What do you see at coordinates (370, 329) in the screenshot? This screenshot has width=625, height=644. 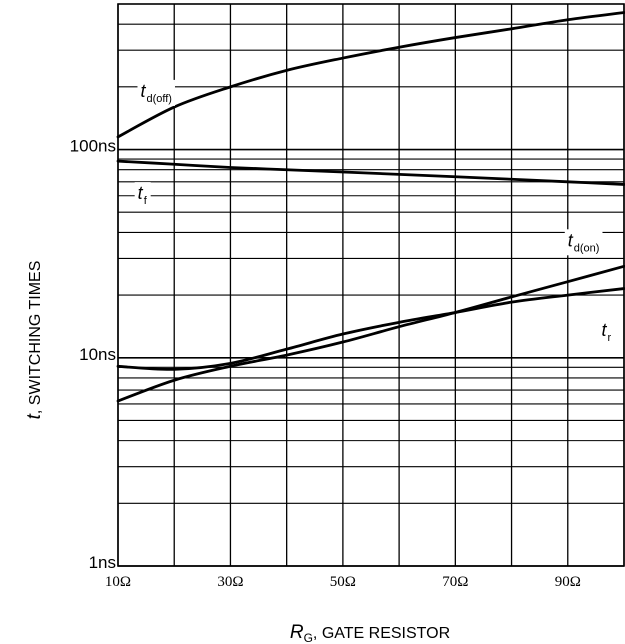 I see `series-line-tr` at bounding box center [370, 329].